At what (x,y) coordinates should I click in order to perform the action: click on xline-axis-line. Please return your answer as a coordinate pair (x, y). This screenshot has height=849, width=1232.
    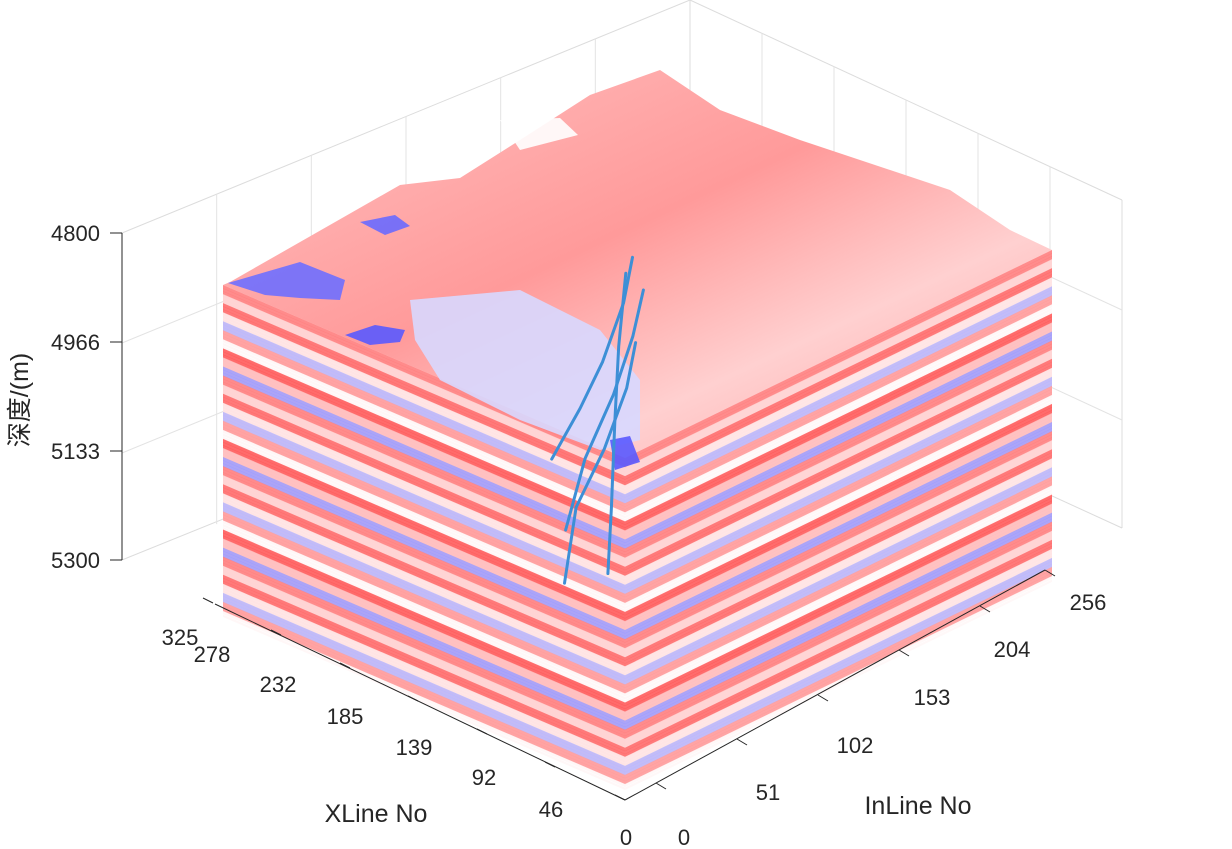
    Looking at the image, I should click on (420, 702).